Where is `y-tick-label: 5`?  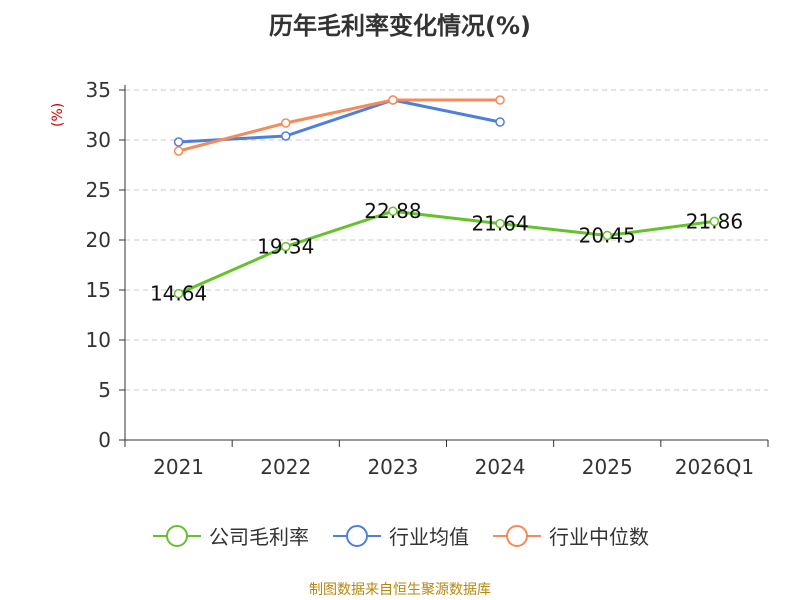
y-tick-label: 5 is located at coordinates (104, 390).